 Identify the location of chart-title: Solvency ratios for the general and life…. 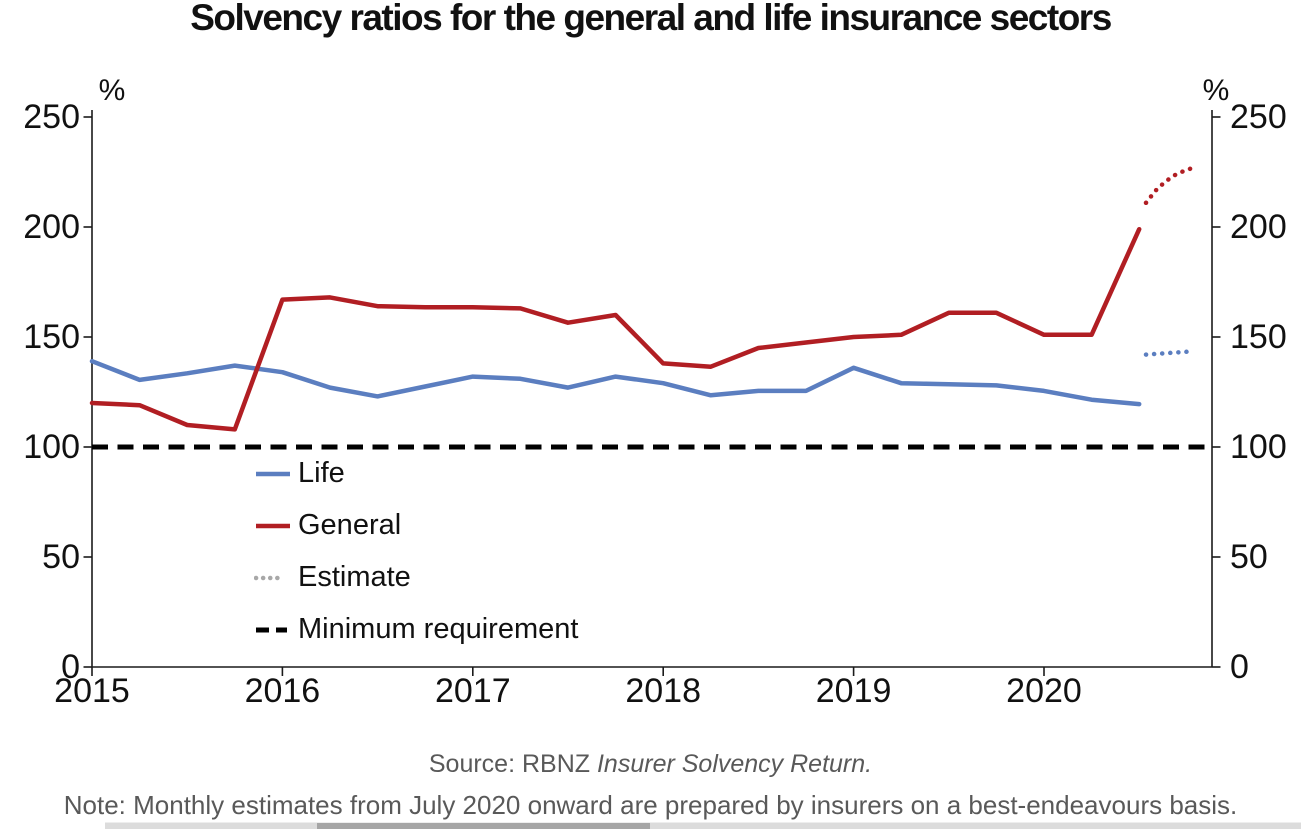
(651, 19).